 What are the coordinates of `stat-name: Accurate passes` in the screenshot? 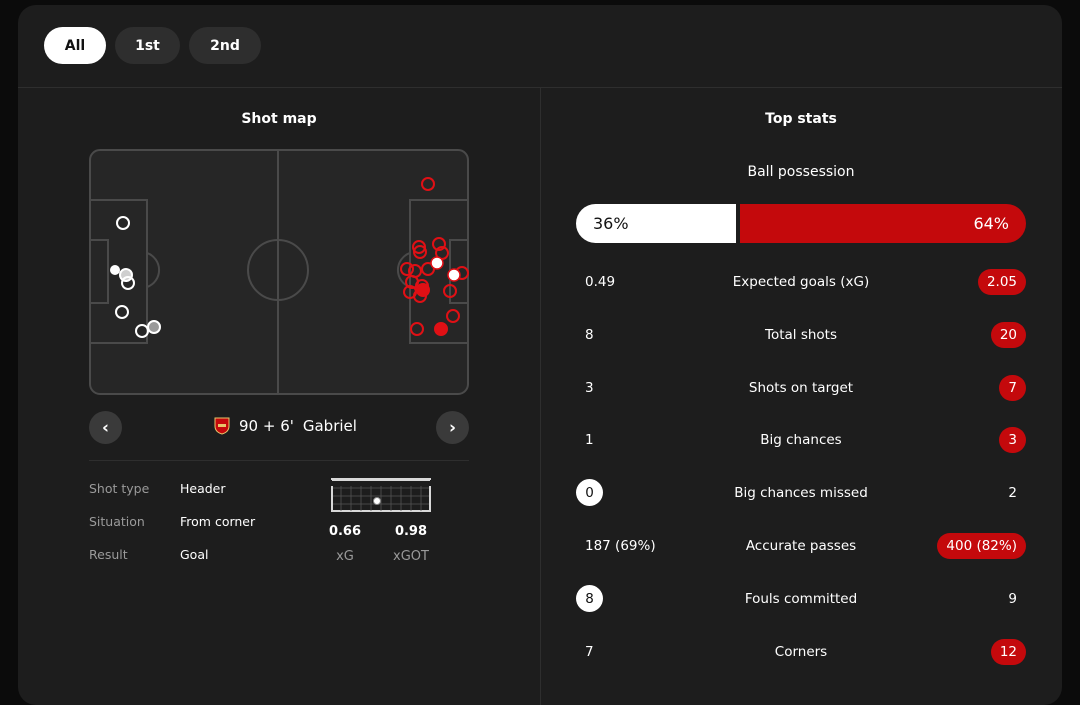 It's located at (801, 546).